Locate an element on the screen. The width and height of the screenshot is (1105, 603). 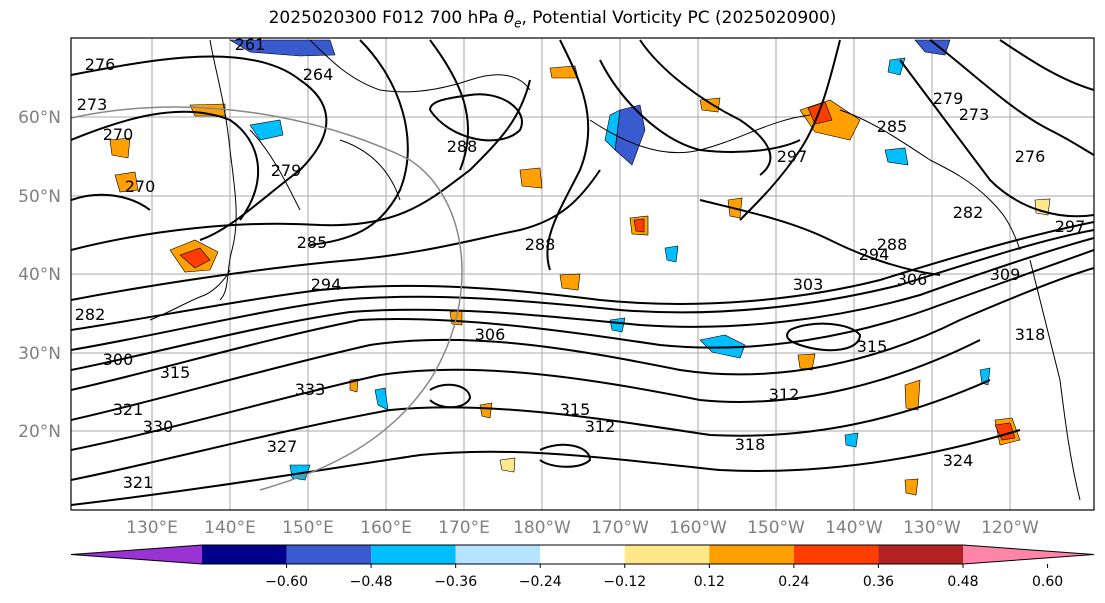
lat-label: 40°N is located at coordinates (39, 275).